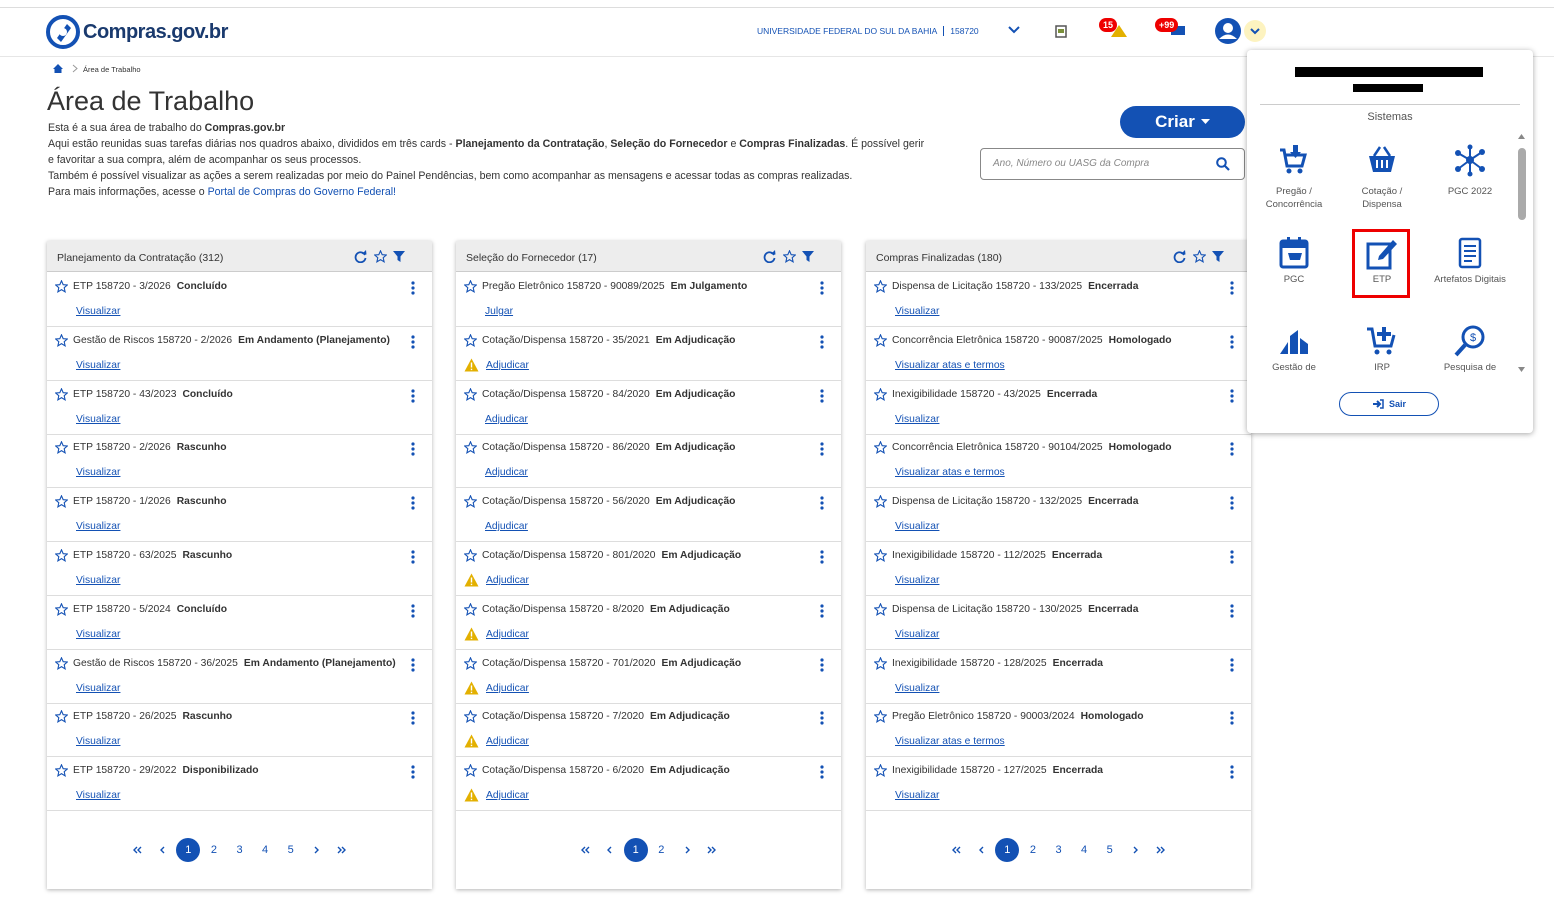 This screenshot has height=902, width=1554. Describe the element at coordinates (1182, 122) in the screenshot. I see `create-button: Criar` at that location.